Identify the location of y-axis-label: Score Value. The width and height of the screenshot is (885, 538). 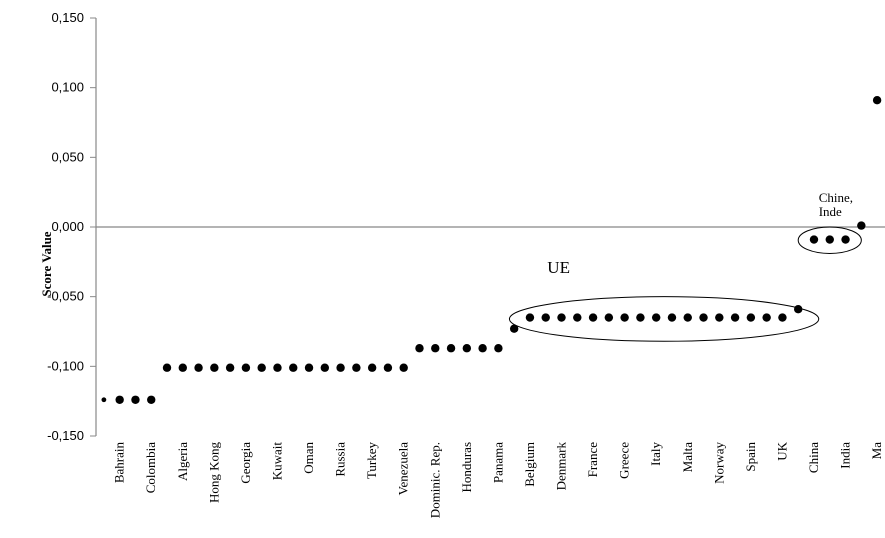
(46, 263).